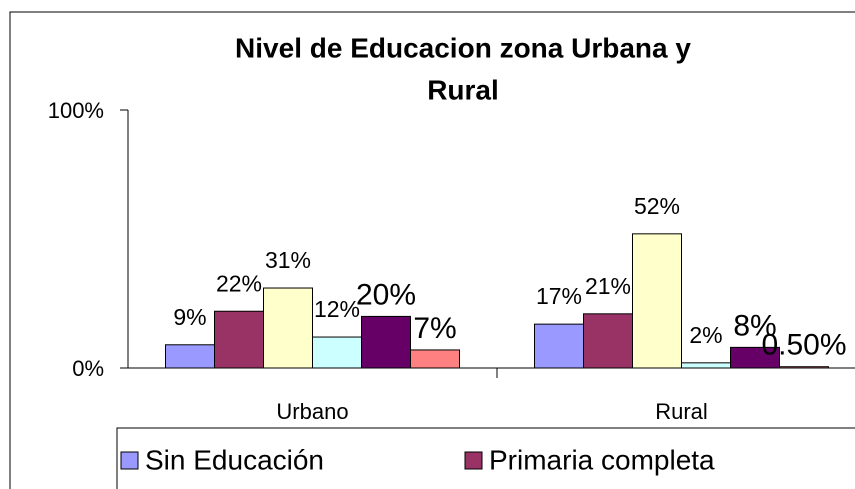 The image size is (855, 489). Describe the element at coordinates (803, 345) in the screenshot. I see `data-label: 0.50%` at that location.